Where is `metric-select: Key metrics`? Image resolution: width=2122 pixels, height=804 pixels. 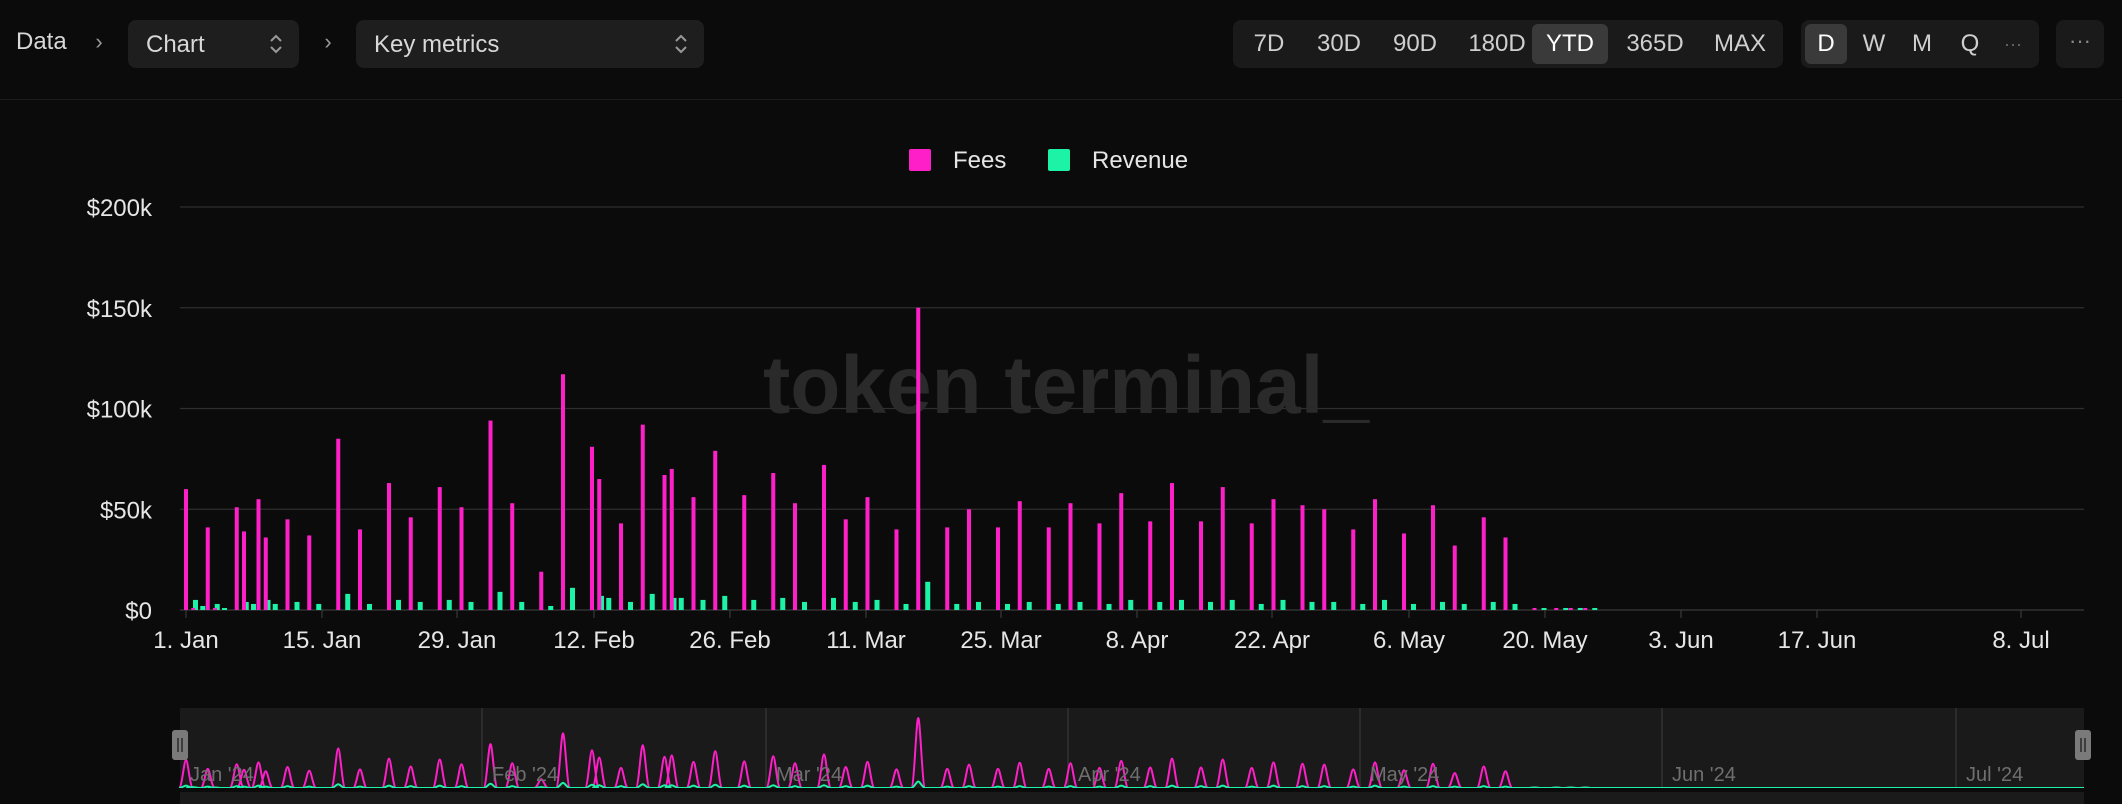 metric-select: Key metrics is located at coordinates (530, 44).